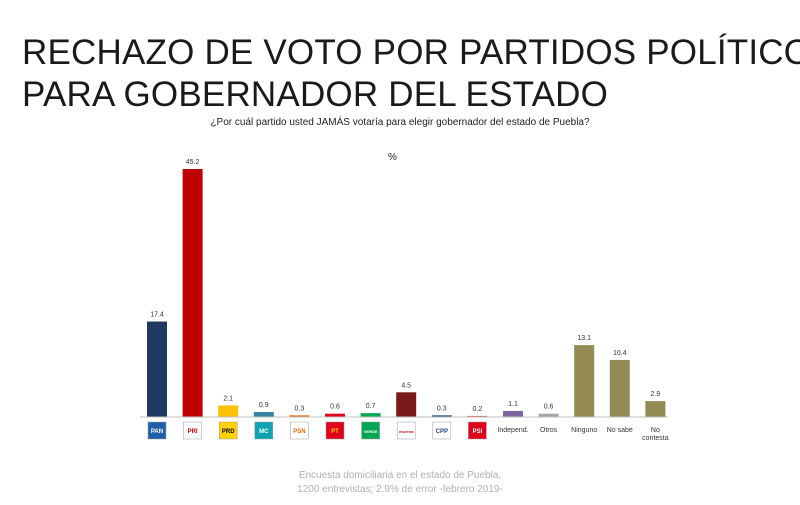  Describe the element at coordinates (300, 408) in the screenshot. I see `value-label-psn: 0.3` at that location.